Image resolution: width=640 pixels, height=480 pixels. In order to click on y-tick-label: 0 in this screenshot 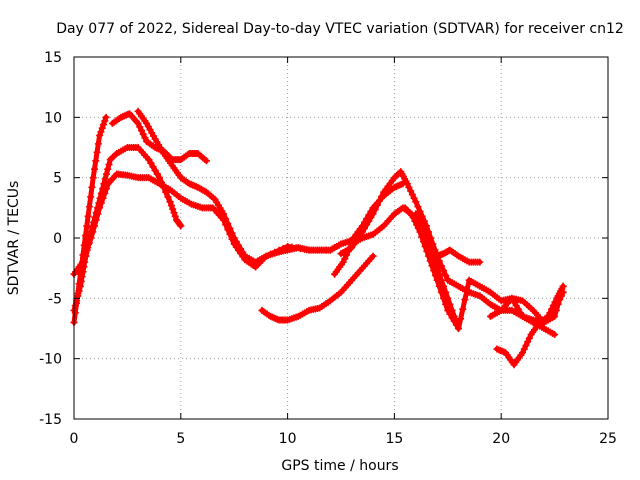, I will do `click(57, 239)`.